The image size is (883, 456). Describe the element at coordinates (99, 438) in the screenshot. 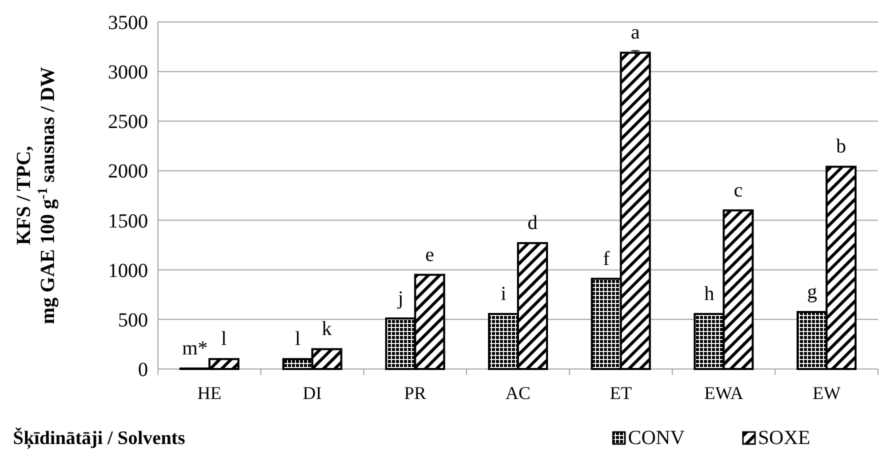

I see `x-axis-title: Šķīdinātāji / Solvents` at that location.